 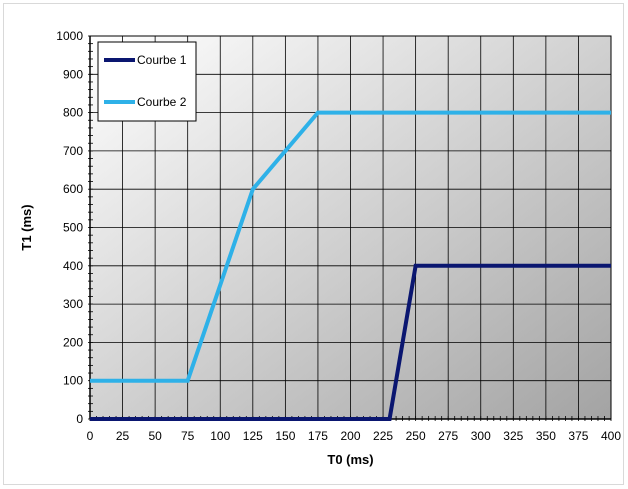 I want to click on x-tick-label: 25, so click(x=123, y=436).